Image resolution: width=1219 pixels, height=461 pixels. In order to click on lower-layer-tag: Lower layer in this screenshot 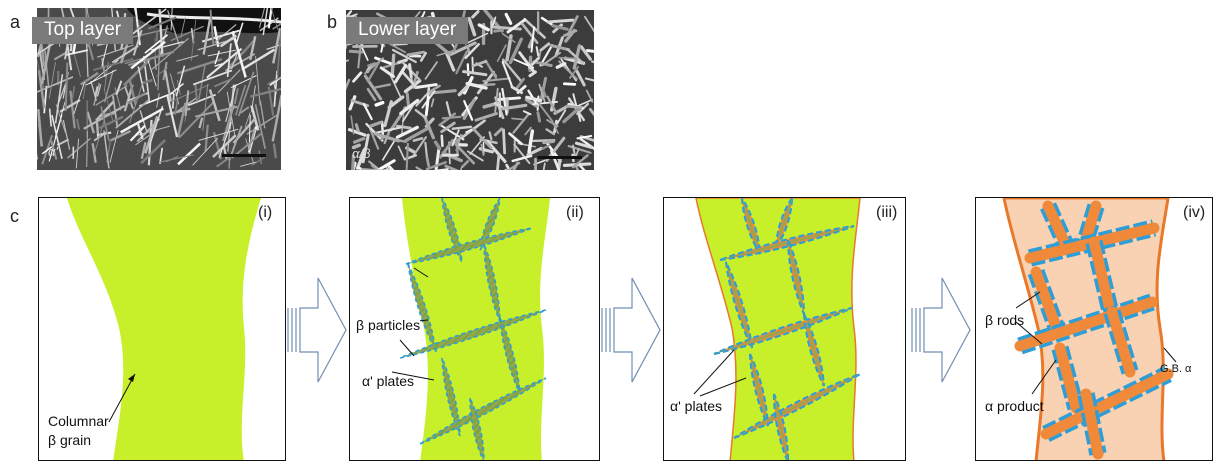, I will do `click(407, 30)`.